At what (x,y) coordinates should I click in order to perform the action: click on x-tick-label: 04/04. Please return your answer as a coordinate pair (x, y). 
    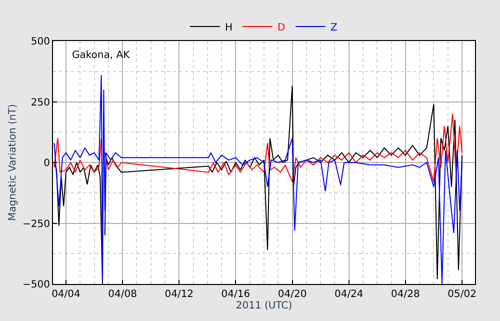
    Looking at the image, I should click on (66, 294).